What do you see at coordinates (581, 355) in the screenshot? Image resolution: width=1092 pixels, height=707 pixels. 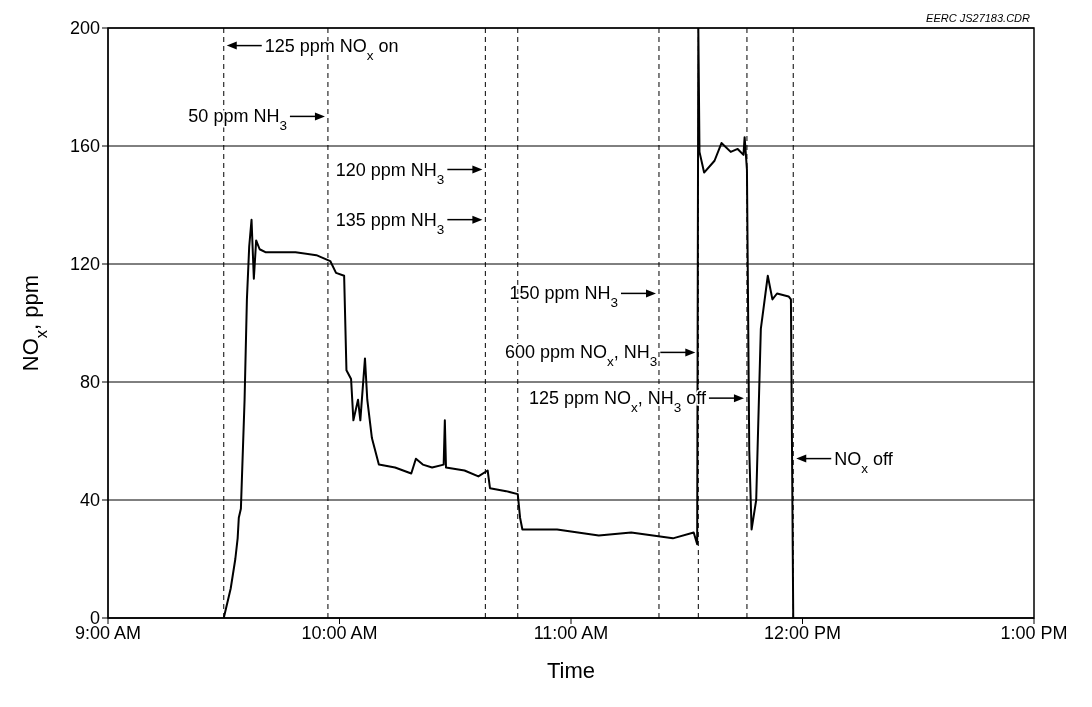 I see `annotation: 600 ppm NO$_{x}$, NH$_{3}$` at bounding box center [581, 355].